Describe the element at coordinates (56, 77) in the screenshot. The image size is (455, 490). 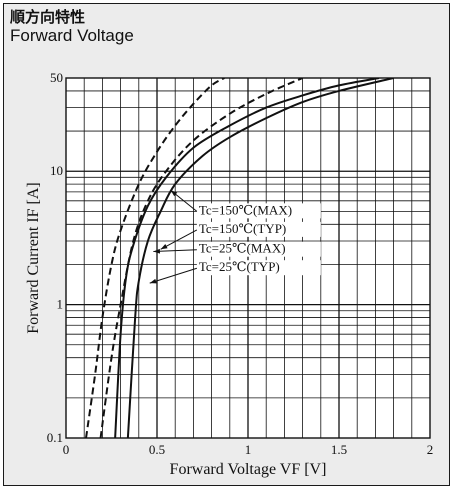
I see `y-tick-label: 50` at that location.